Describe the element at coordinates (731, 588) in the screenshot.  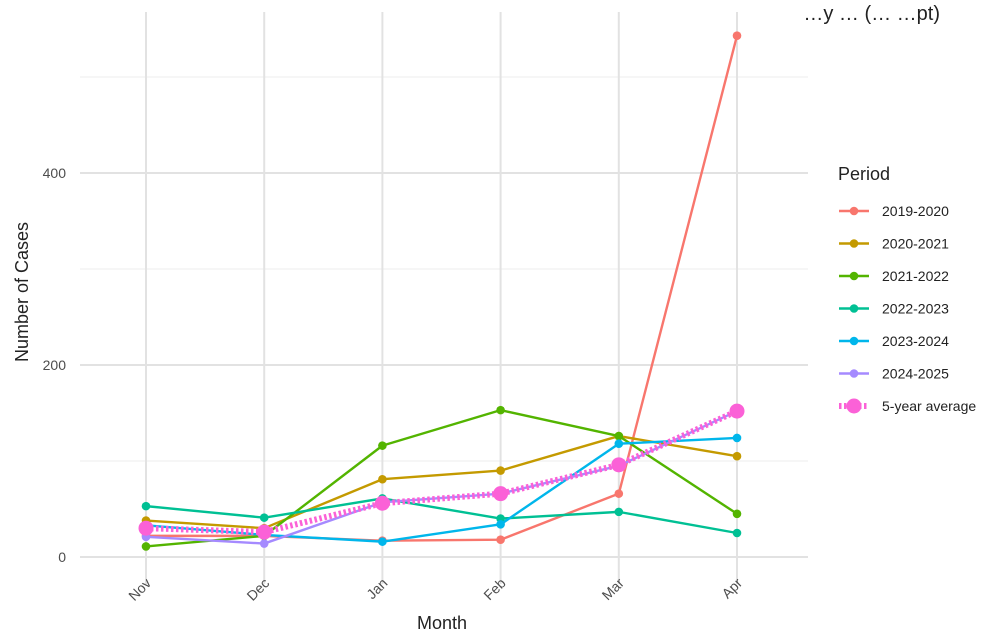
I see `x-tick-label: Apr` at that location.